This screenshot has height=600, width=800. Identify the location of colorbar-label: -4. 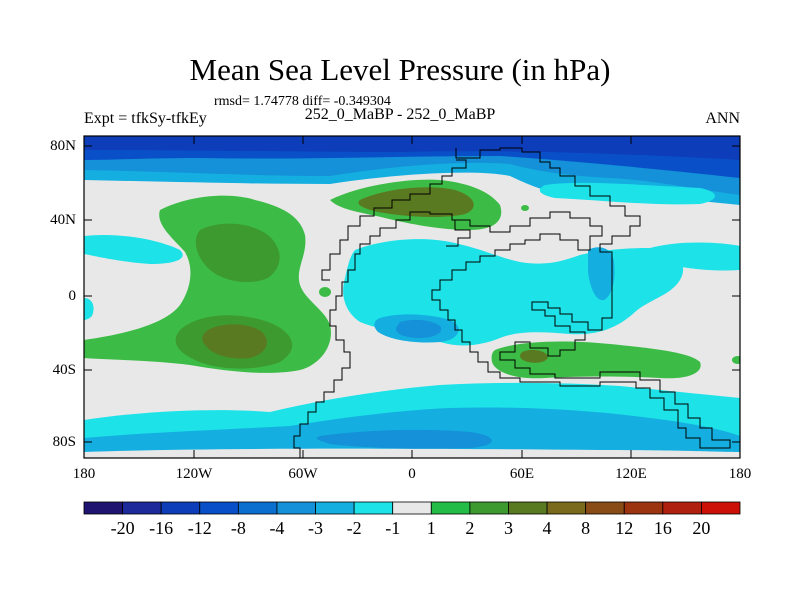
(277, 528).